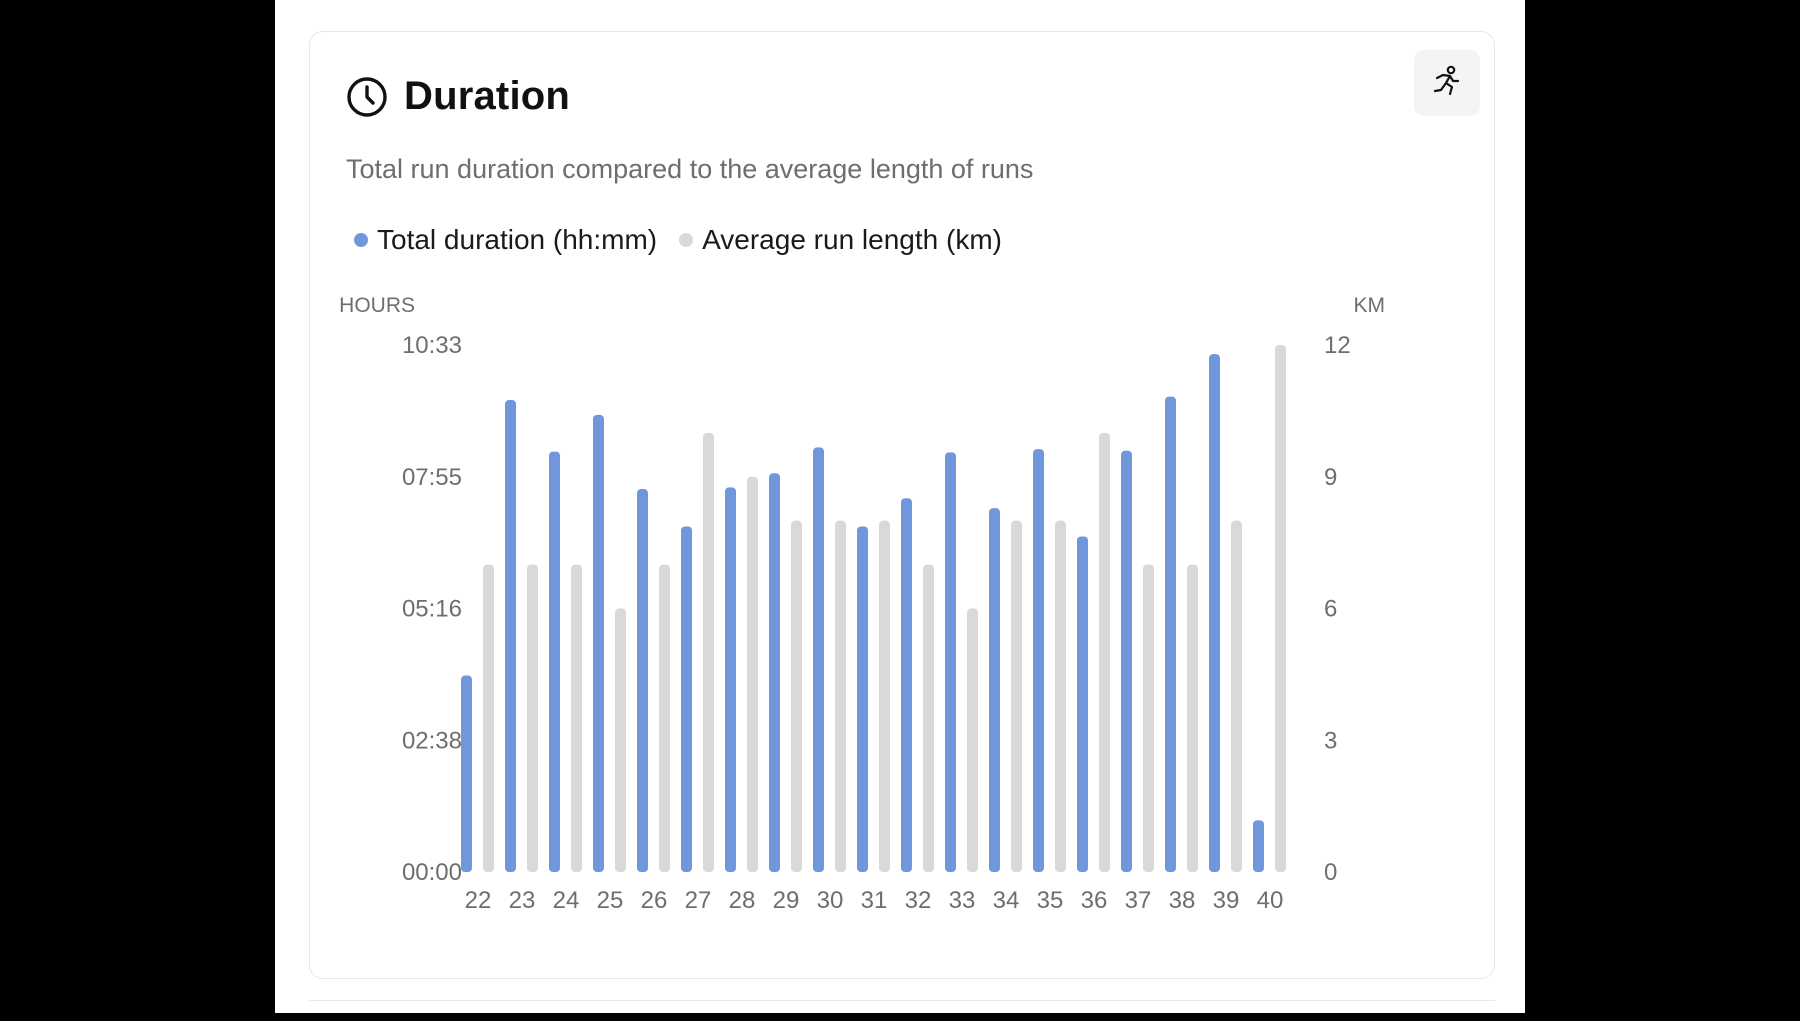  Describe the element at coordinates (610, 900) in the screenshot. I see `x-tick-label: 25` at that location.